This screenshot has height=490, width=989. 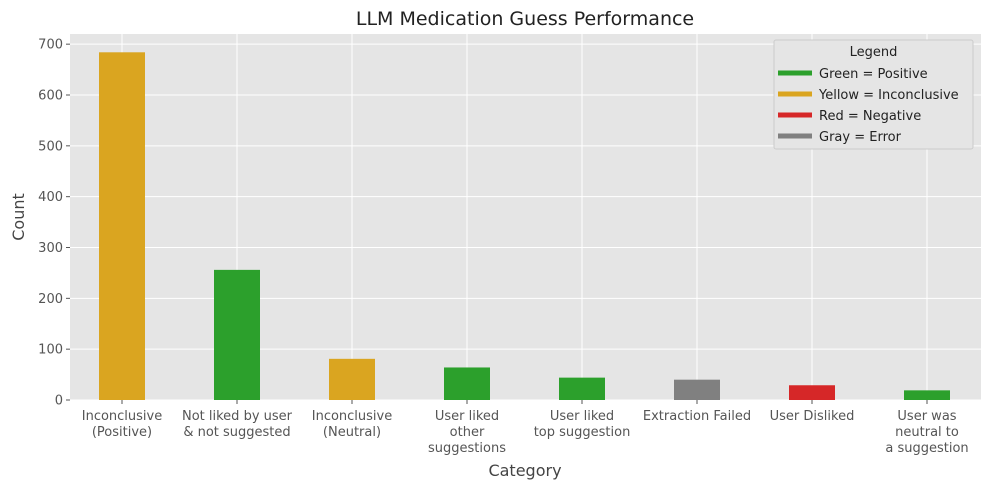 What do you see at coordinates (50, 248) in the screenshot?
I see `y-tick-label: 300` at bounding box center [50, 248].